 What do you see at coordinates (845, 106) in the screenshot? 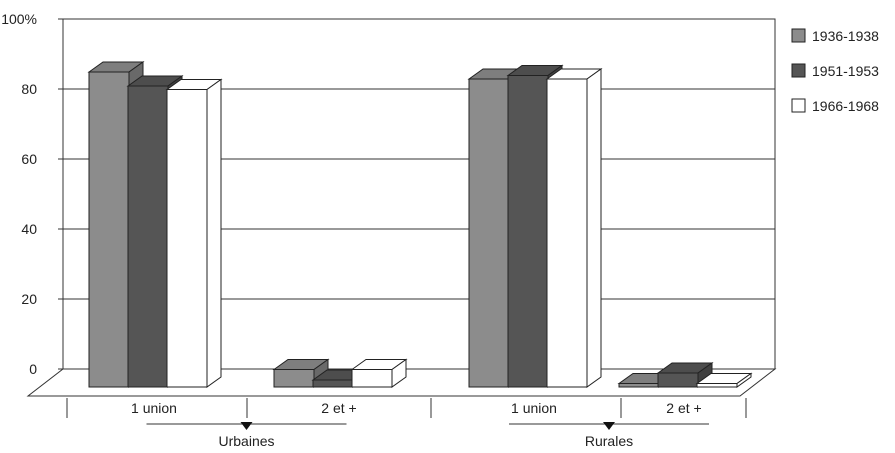
I see `legend-label: 1966-1968` at bounding box center [845, 106].